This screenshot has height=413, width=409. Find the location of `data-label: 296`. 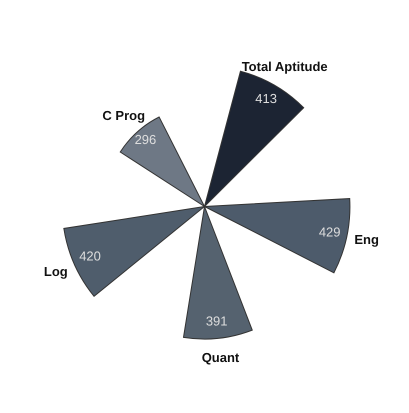

data-label: 296 is located at coordinates (145, 140).